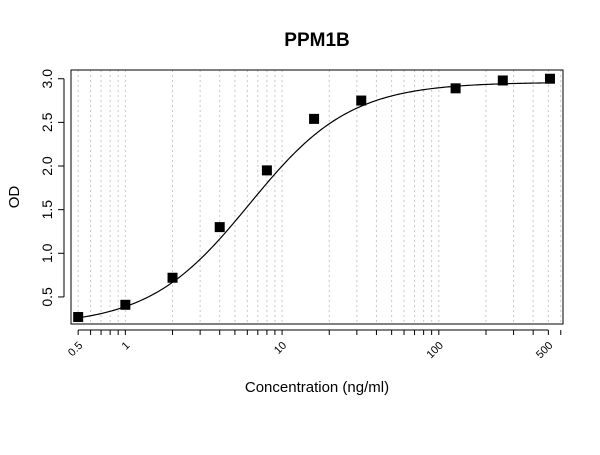 The image size is (600, 455). What do you see at coordinates (280, 348) in the screenshot?
I see `x-tick-label: 10` at bounding box center [280, 348].